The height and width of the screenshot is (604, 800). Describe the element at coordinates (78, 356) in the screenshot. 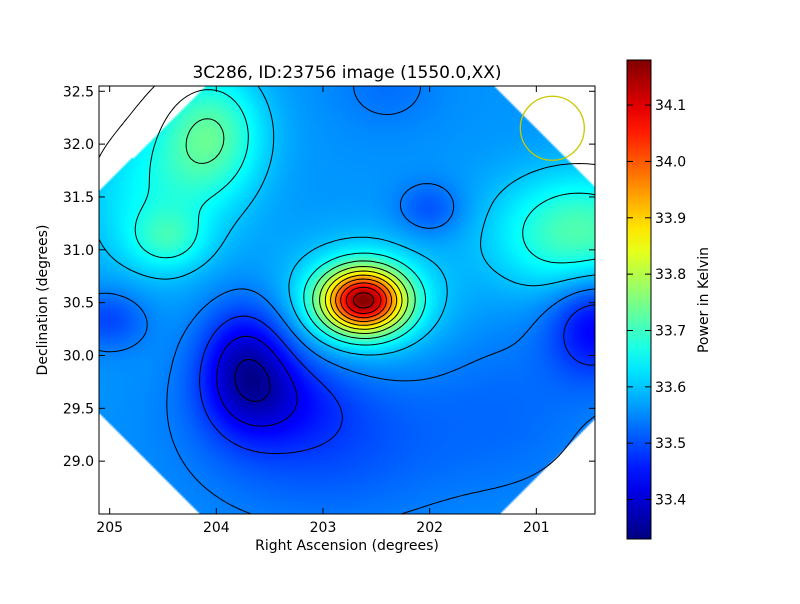

I see `y-tick-label: 30.0` at that location.